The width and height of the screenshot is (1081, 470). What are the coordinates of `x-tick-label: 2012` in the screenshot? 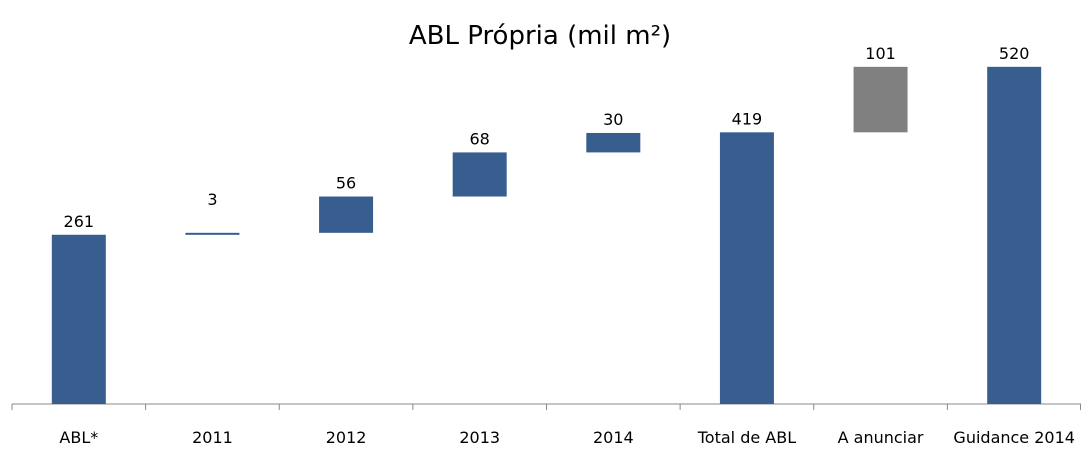 It's located at (346, 437).